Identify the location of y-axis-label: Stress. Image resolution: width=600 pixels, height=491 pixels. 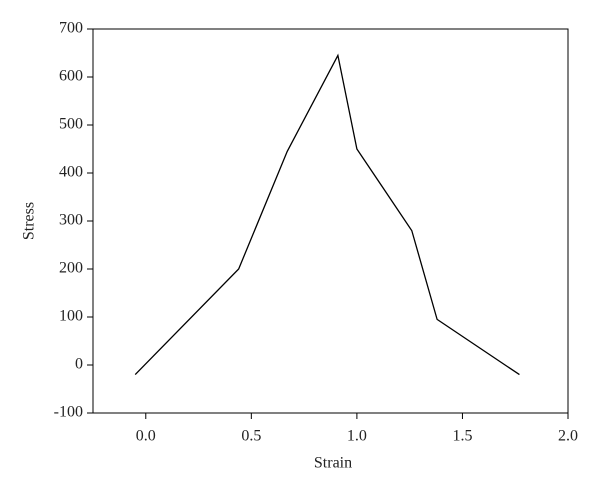
(29, 221).